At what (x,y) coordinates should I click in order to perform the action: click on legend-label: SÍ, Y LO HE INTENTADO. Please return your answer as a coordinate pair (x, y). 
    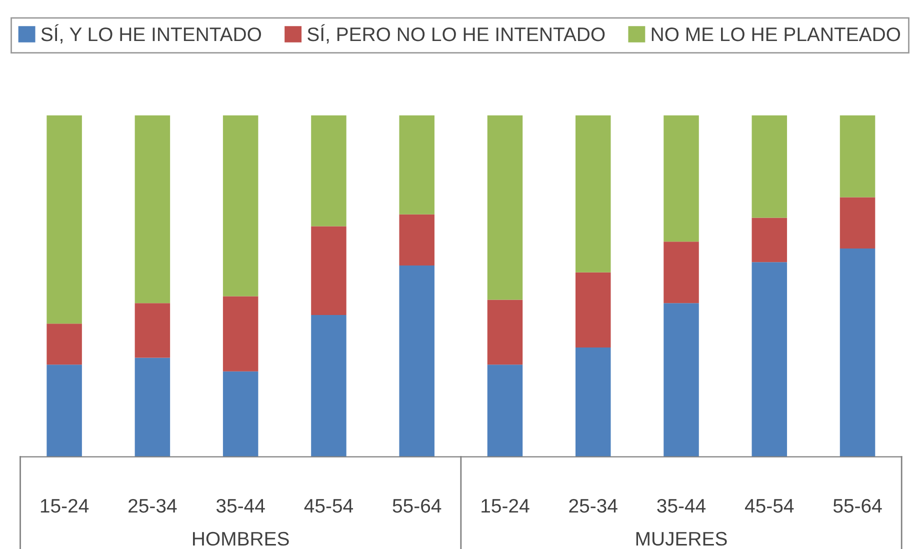
    Looking at the image, I should click on (151, 34).